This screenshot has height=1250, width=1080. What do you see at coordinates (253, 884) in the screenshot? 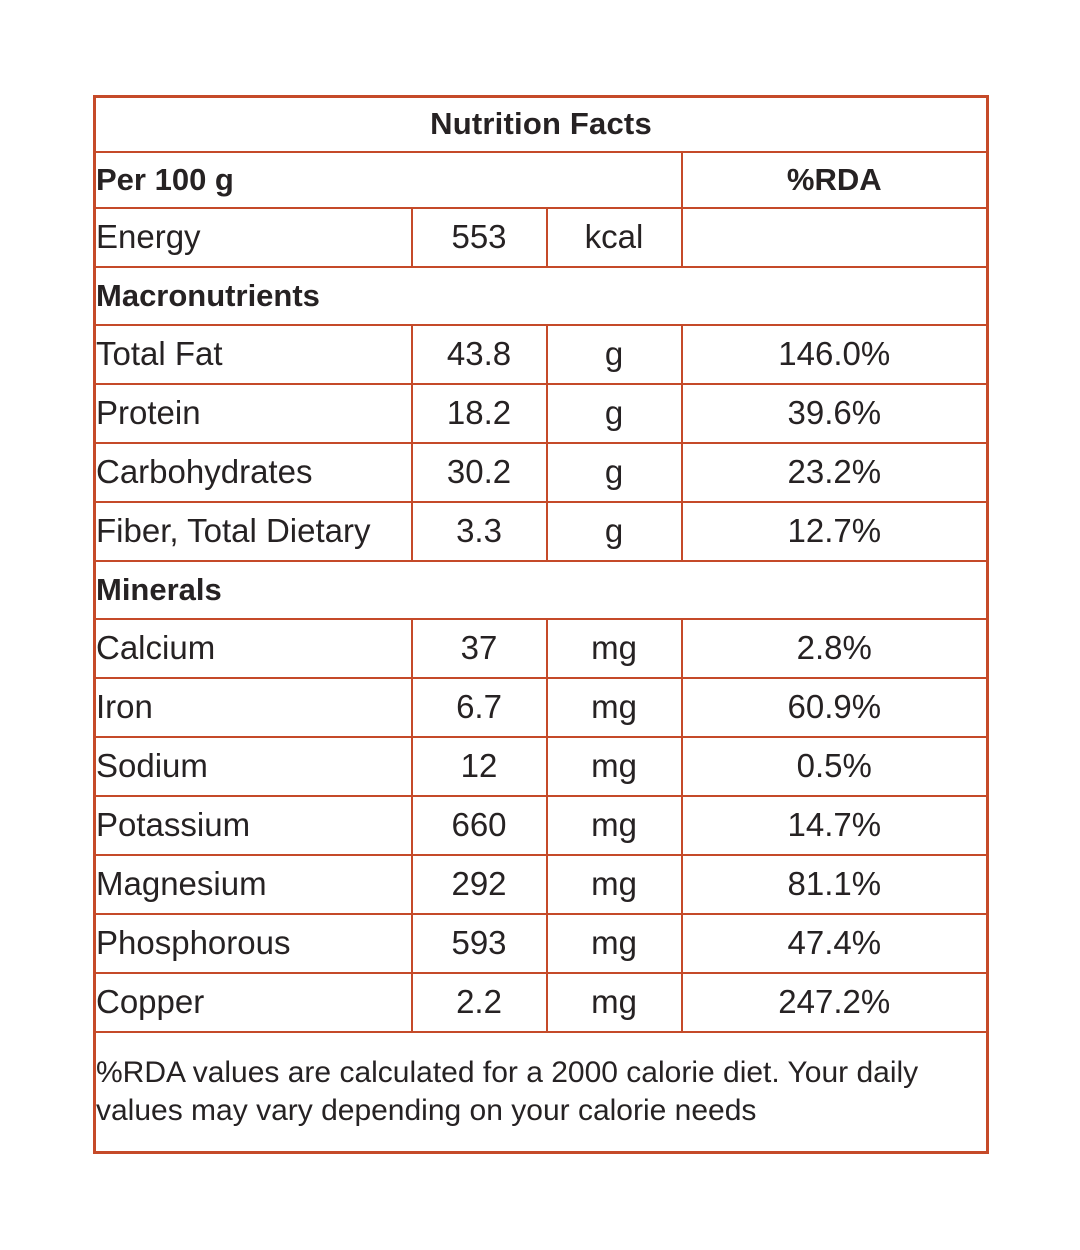
I see `nutrient-label: Magnesium` at bounding box center [253, 884].